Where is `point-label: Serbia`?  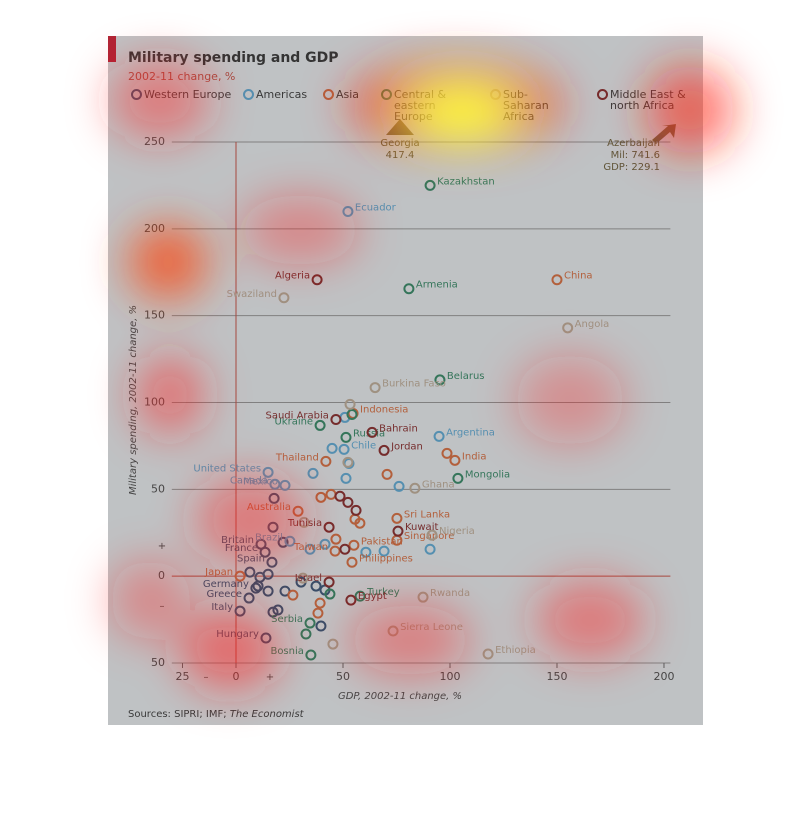 point-label: Serbia is located at coordinates (287, 619).